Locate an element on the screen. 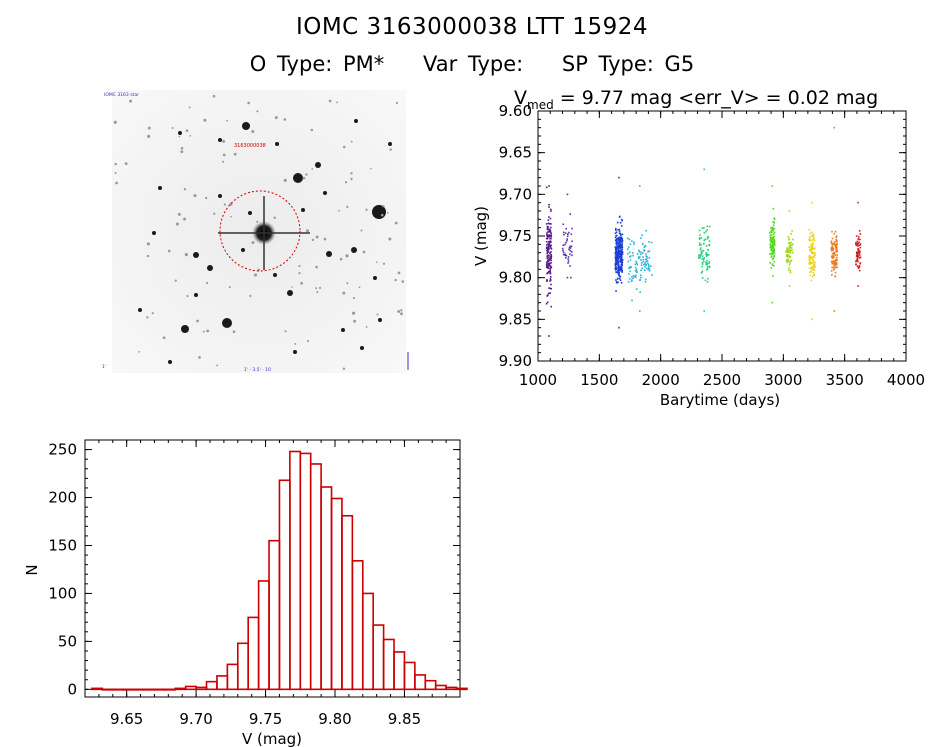 The width and height of the screenshot is (944, 747). x-tick-label: 1000 is located at coordinates (538, 380).